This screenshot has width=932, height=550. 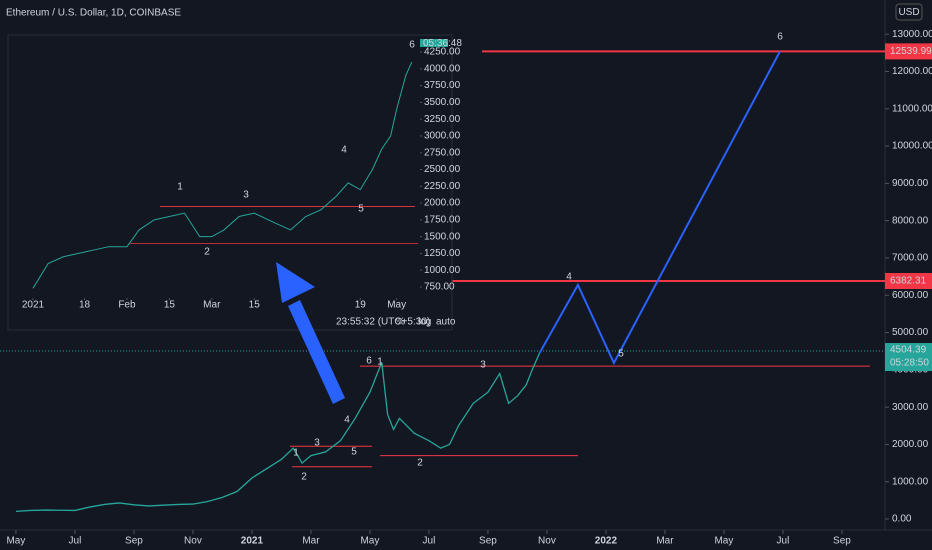 I want to click on inset-footer: %, so click(x=400, y=322).